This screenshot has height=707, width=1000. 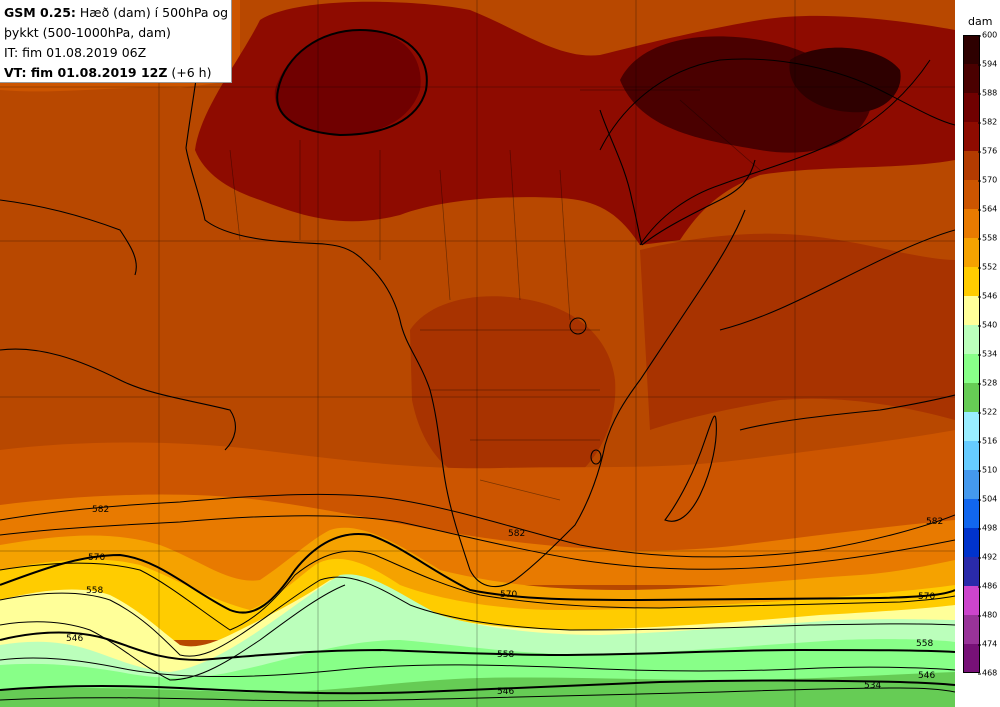 I want to click on title-line-1: Hæð (dam) í 500hPa og, so click(x=154, y=12).